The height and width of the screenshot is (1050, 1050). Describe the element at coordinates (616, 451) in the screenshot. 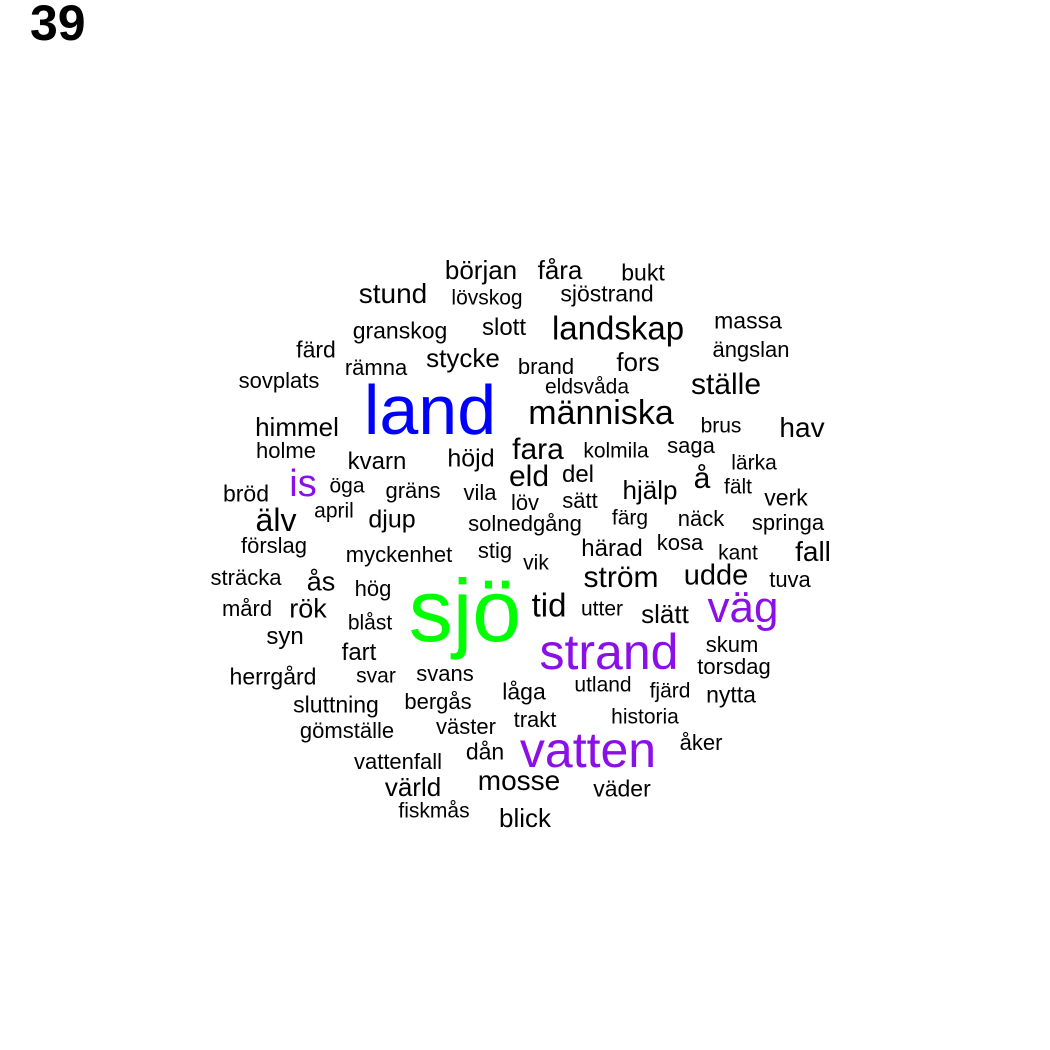

I see `word-kolmila: kolmila` at that location.